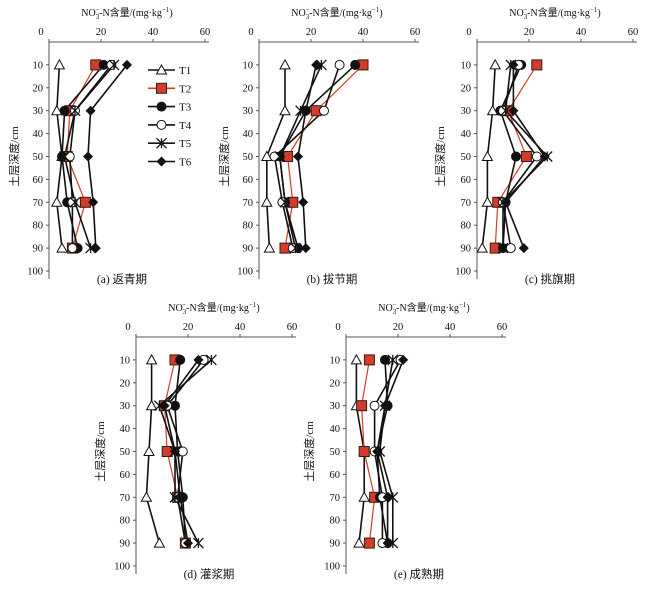 The image size is (650, 594). What do you see at coordinates (419, 574) in the screenshot?
I see `panel-caption: (e) 成熟期` at bounding box center [419, 574].